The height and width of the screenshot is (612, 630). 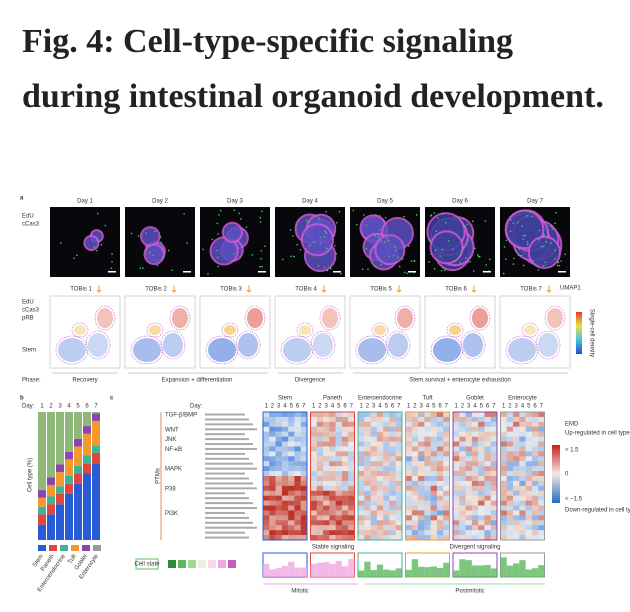 I want to click on ptm-label: PTMs, so click(x=159, y=476).